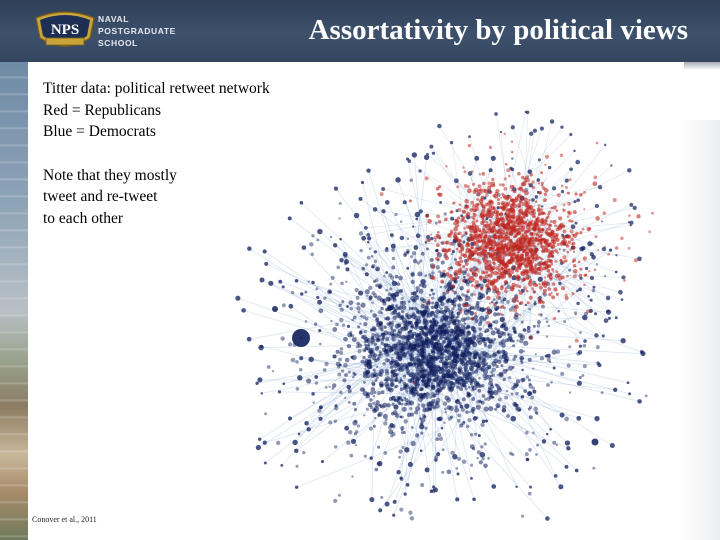 This screenshot has height=540, width=720. I want to click on logo-wordmark: NAVAL POSTGRADUATE SCHOOL, so click(137, 31).